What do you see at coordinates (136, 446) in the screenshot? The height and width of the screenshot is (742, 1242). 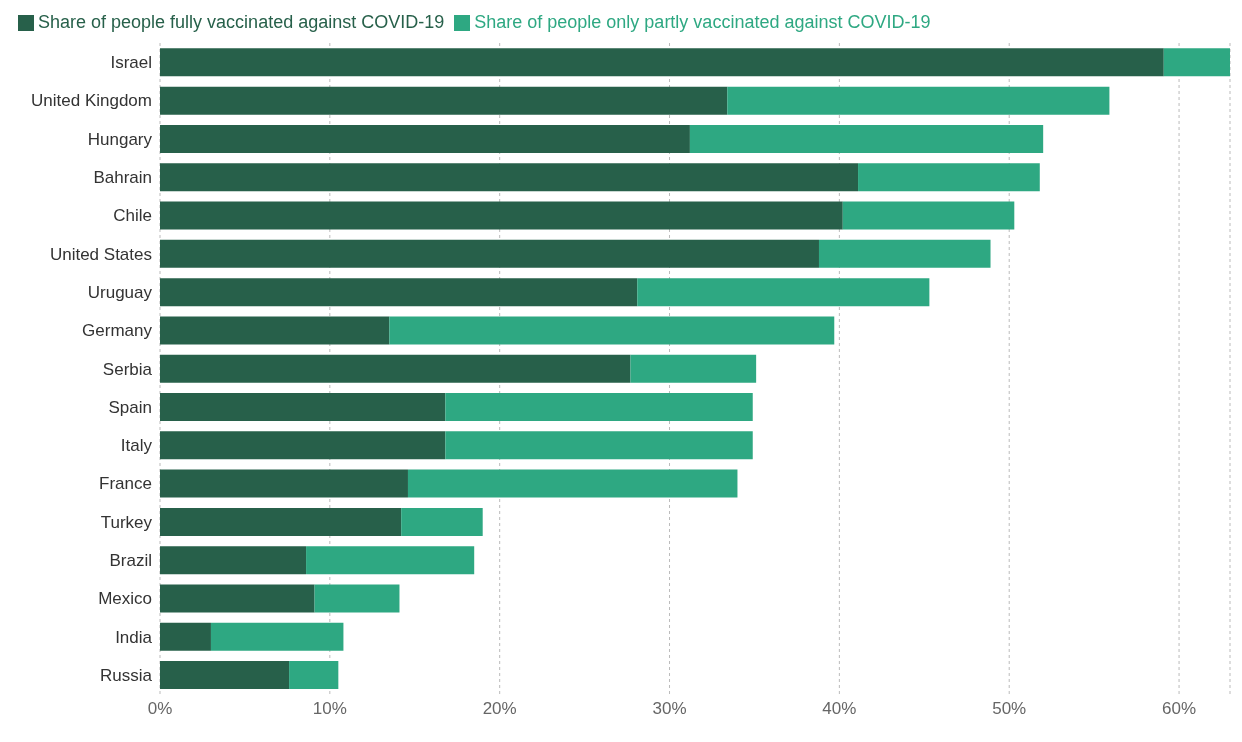 I see `y-tick-label: Italy` at bounding box center [136, 446].